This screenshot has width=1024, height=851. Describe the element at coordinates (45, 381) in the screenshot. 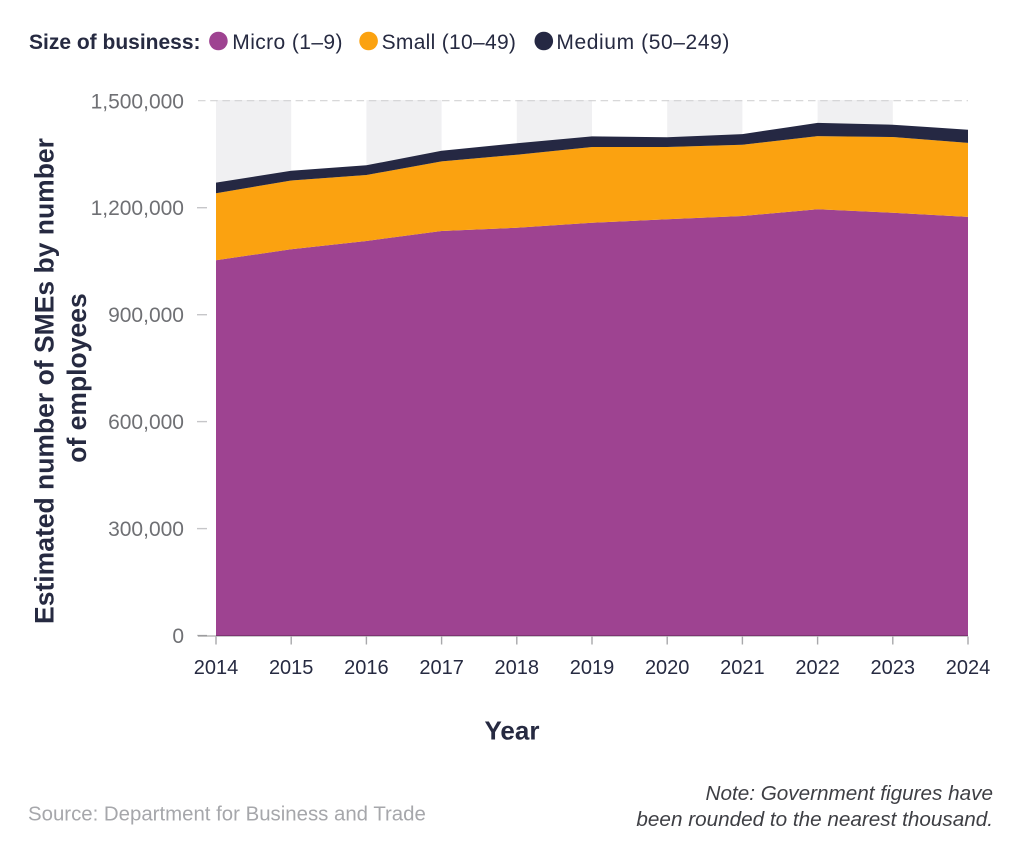

I see `svg-text:Estimated number of SMEs by nu: Estimated number of SMEs by number` at that location.